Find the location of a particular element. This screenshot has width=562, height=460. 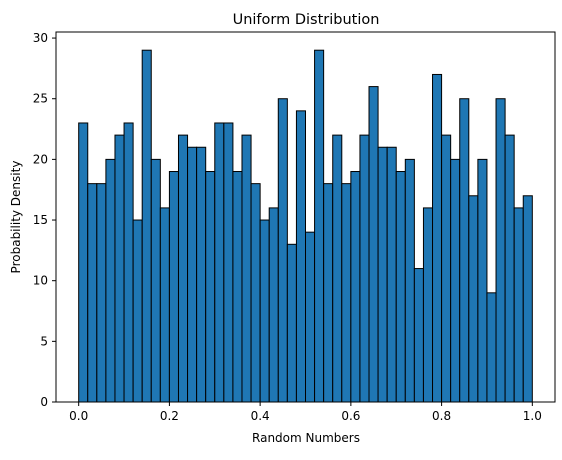

y-tick-label: 15 is located at coordinates (40, 220).